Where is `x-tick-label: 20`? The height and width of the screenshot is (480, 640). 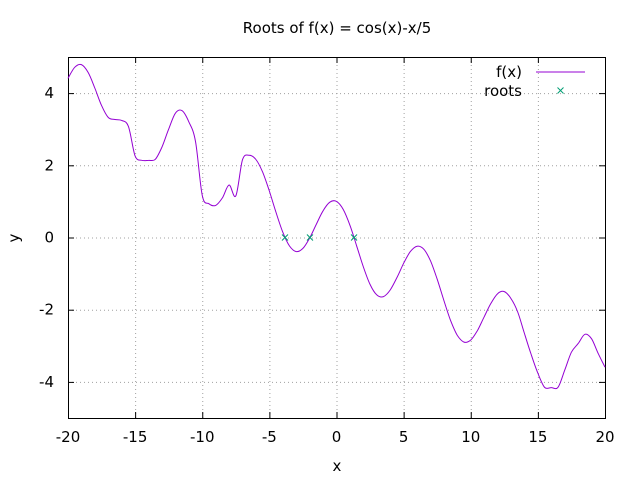
x-tick-label: 20 is located at coordinates (604, 437).